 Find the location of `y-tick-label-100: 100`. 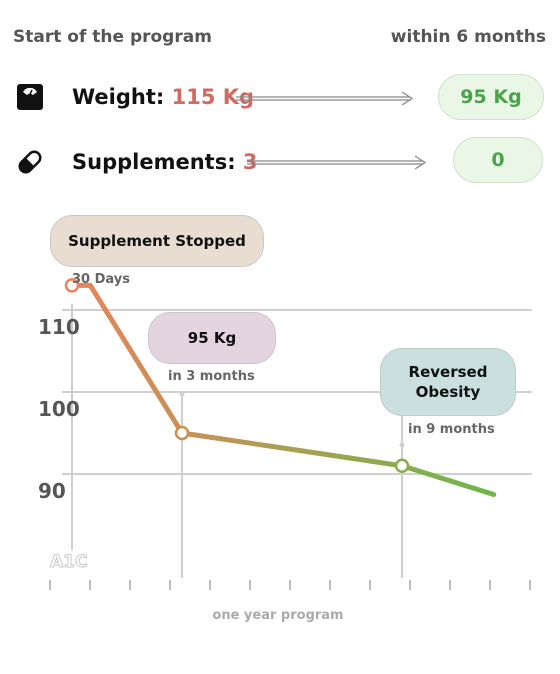

y-tick-label-100: 100 is located at coordinates (59, 409).